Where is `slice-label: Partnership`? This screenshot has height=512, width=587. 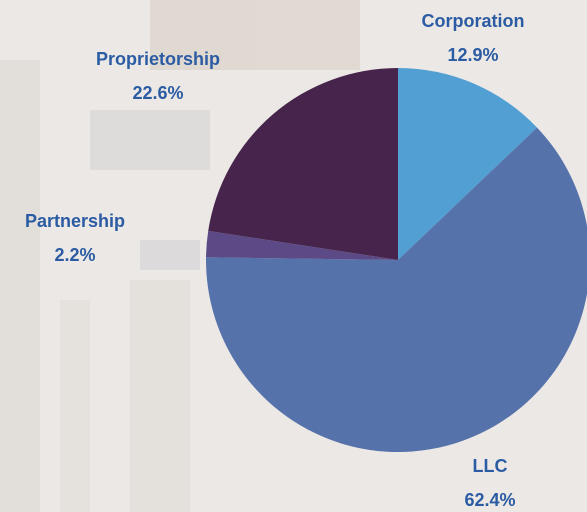
slice-label: Partnership is located at coordinates (75, 221).